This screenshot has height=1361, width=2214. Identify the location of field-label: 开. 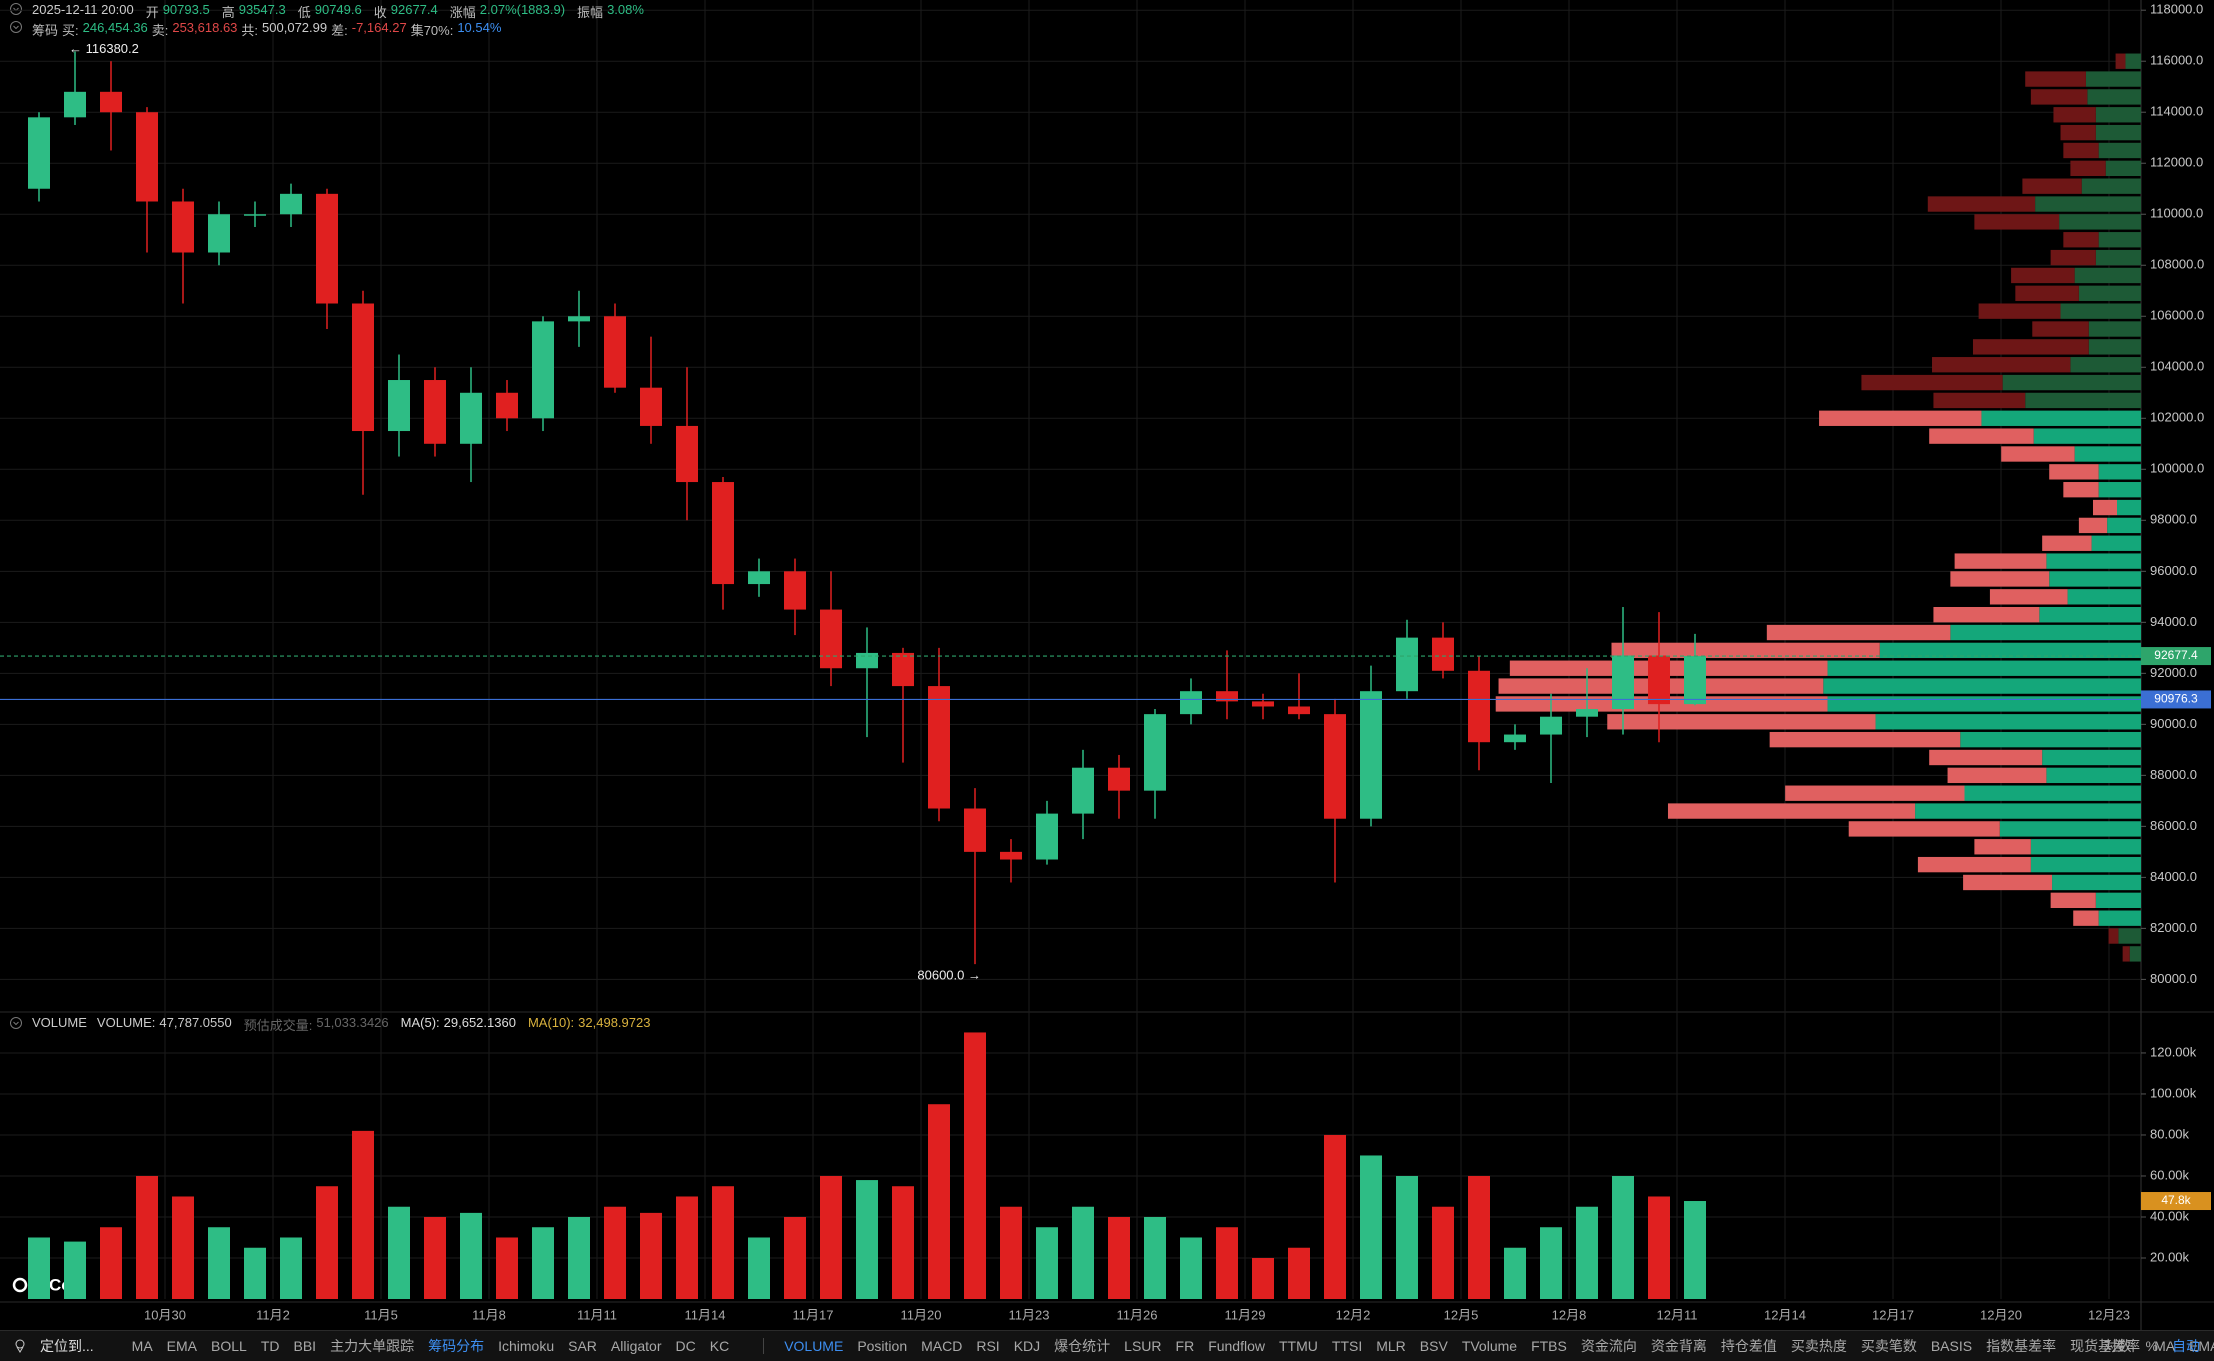
(152, 12).